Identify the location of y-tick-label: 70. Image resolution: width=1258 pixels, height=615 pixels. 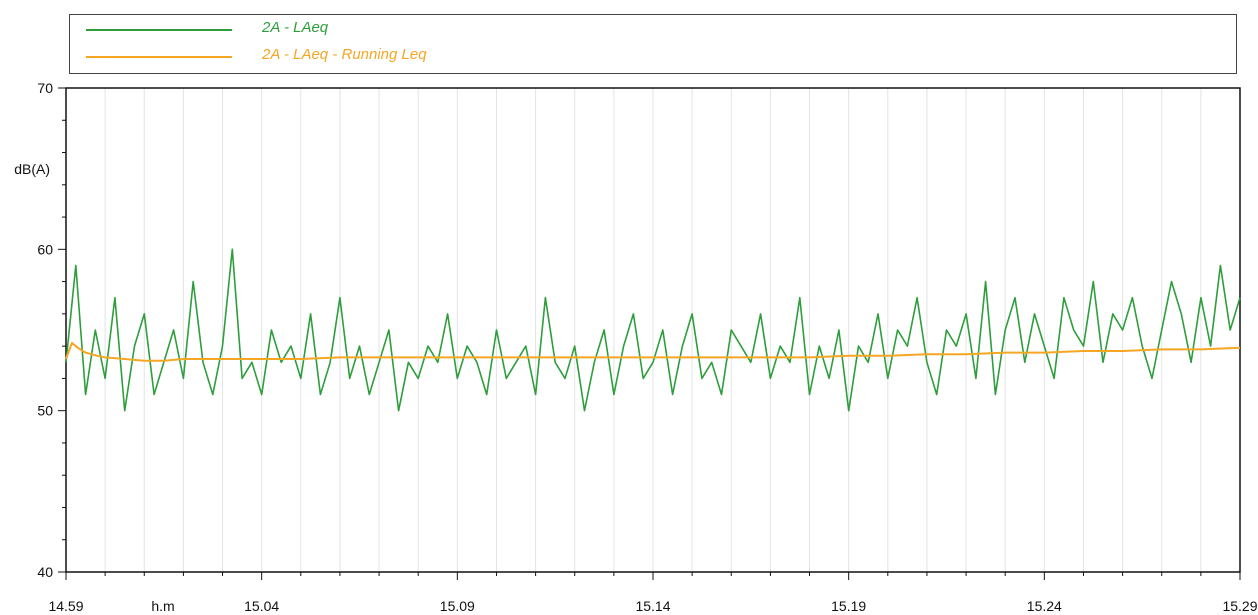
(45, 88).